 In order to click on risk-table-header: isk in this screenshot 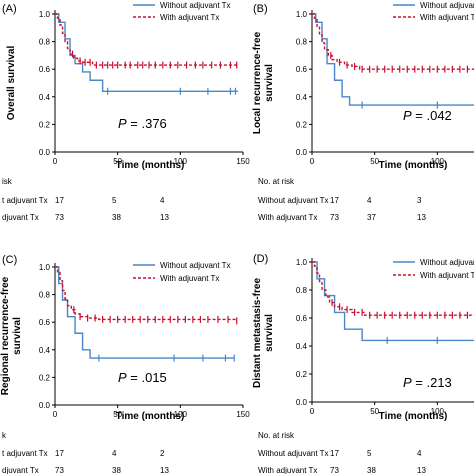, I will do `click(7, 181)`.